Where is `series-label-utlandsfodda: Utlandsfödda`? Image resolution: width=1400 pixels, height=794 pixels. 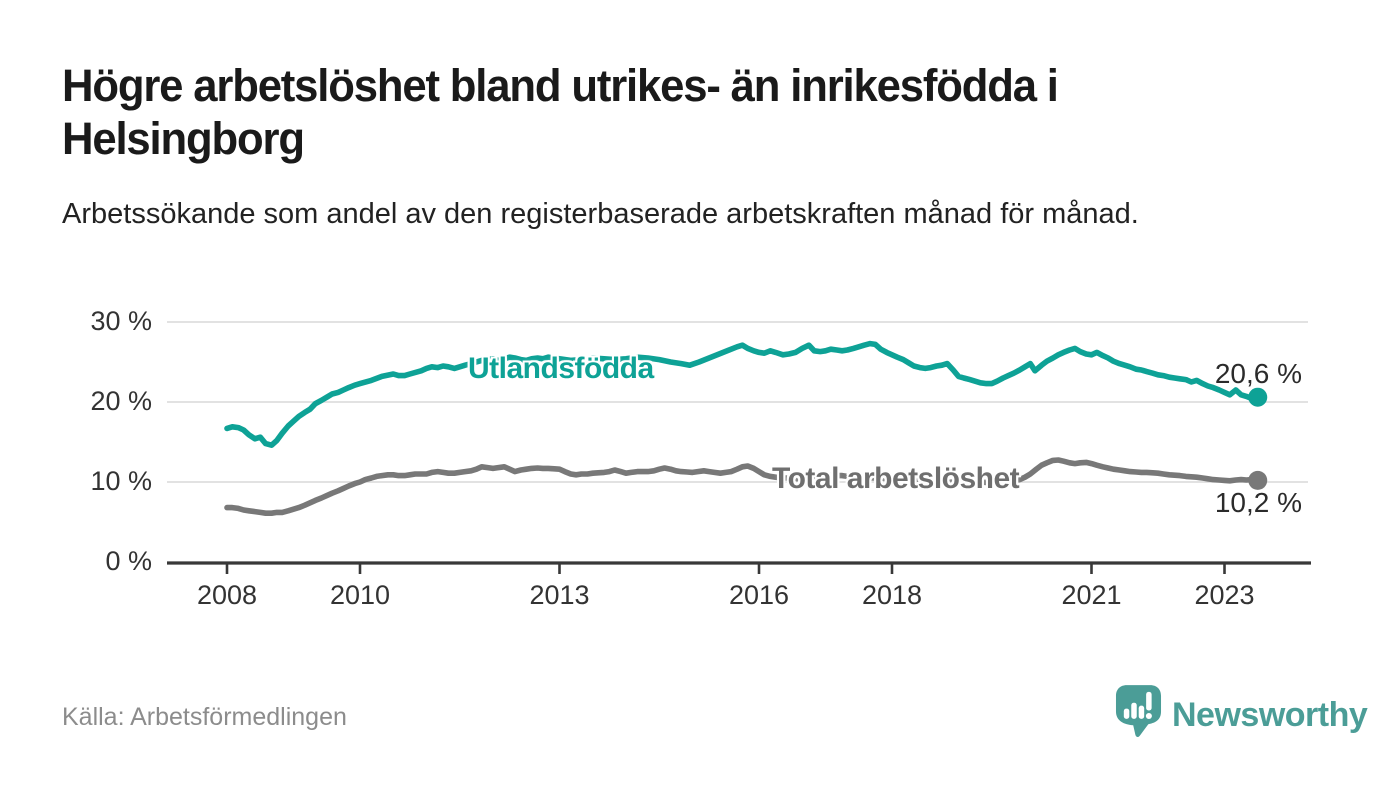
series-label-utlandsfodda: Utlandsfödda is located at coordinates (561, 368).